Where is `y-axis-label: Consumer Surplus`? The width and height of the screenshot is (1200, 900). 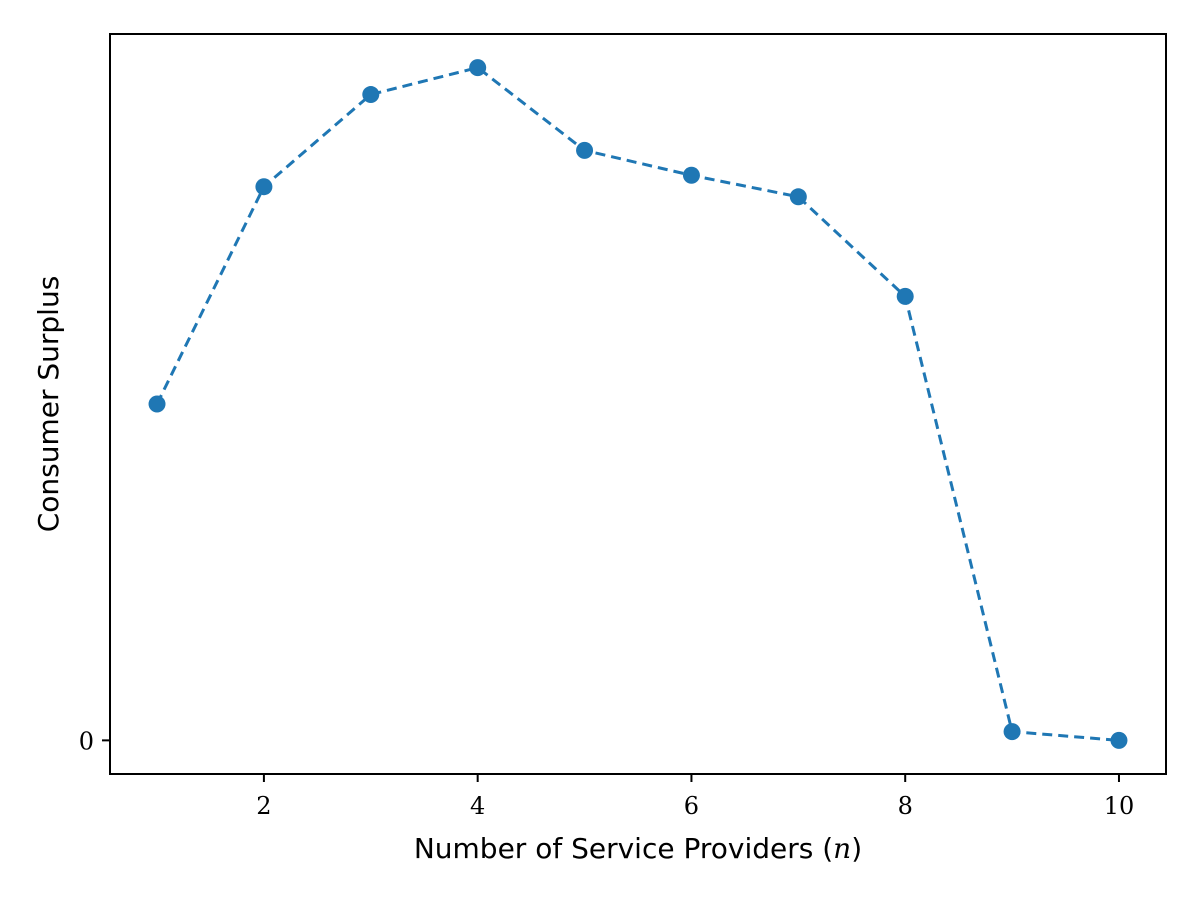 y-axis-label: Consumer Surplus is located at coordinates (48, 404).